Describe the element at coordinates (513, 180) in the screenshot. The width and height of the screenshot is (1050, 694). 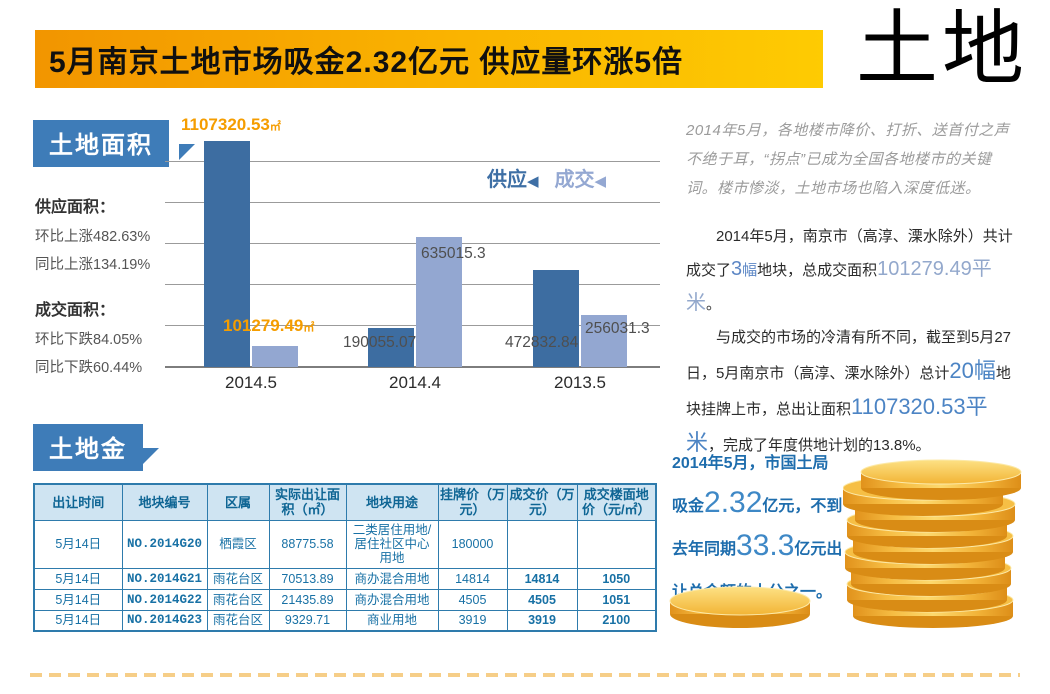
I see `legend-item-supply: 供应◀` at that location.